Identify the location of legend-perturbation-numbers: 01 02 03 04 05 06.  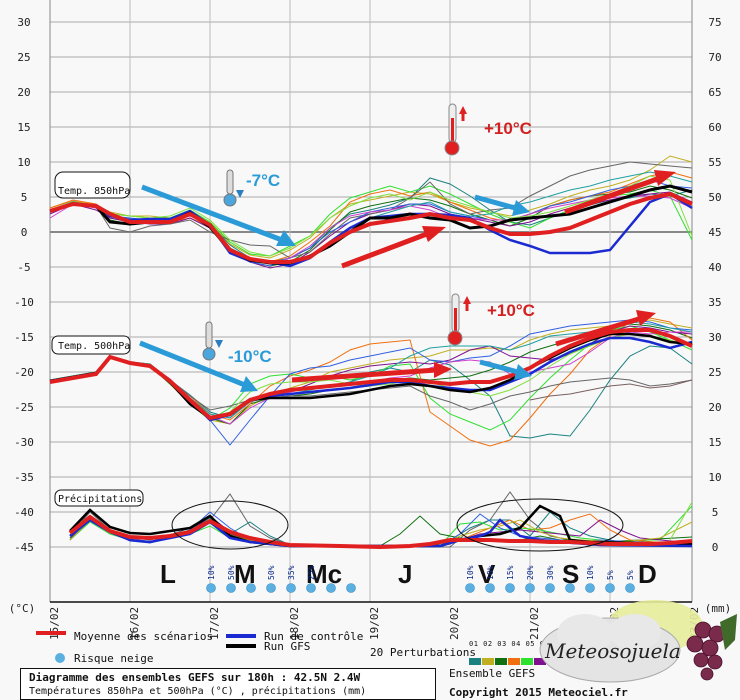
(509, 644).